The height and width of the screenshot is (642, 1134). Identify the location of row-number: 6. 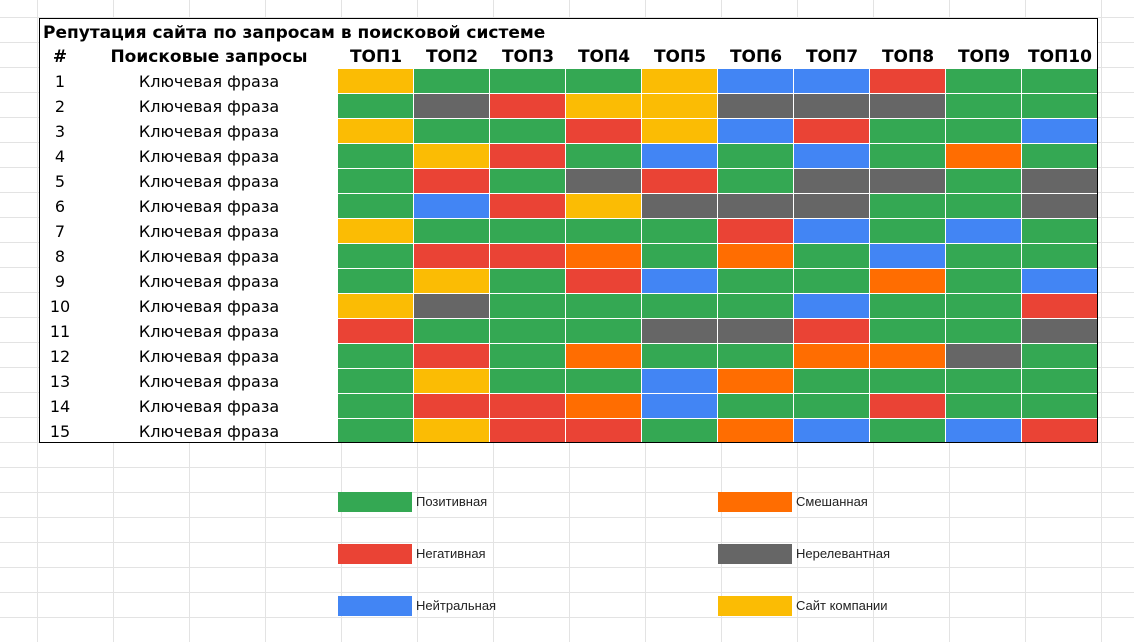
(60, 206).